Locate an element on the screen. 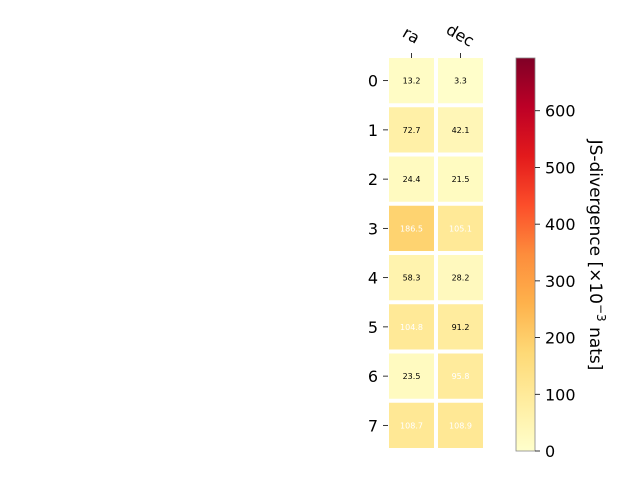 The width and height of the screenshot is (640, 480). x-axis-ticks: ra dec is located at coordinates (438, 39).